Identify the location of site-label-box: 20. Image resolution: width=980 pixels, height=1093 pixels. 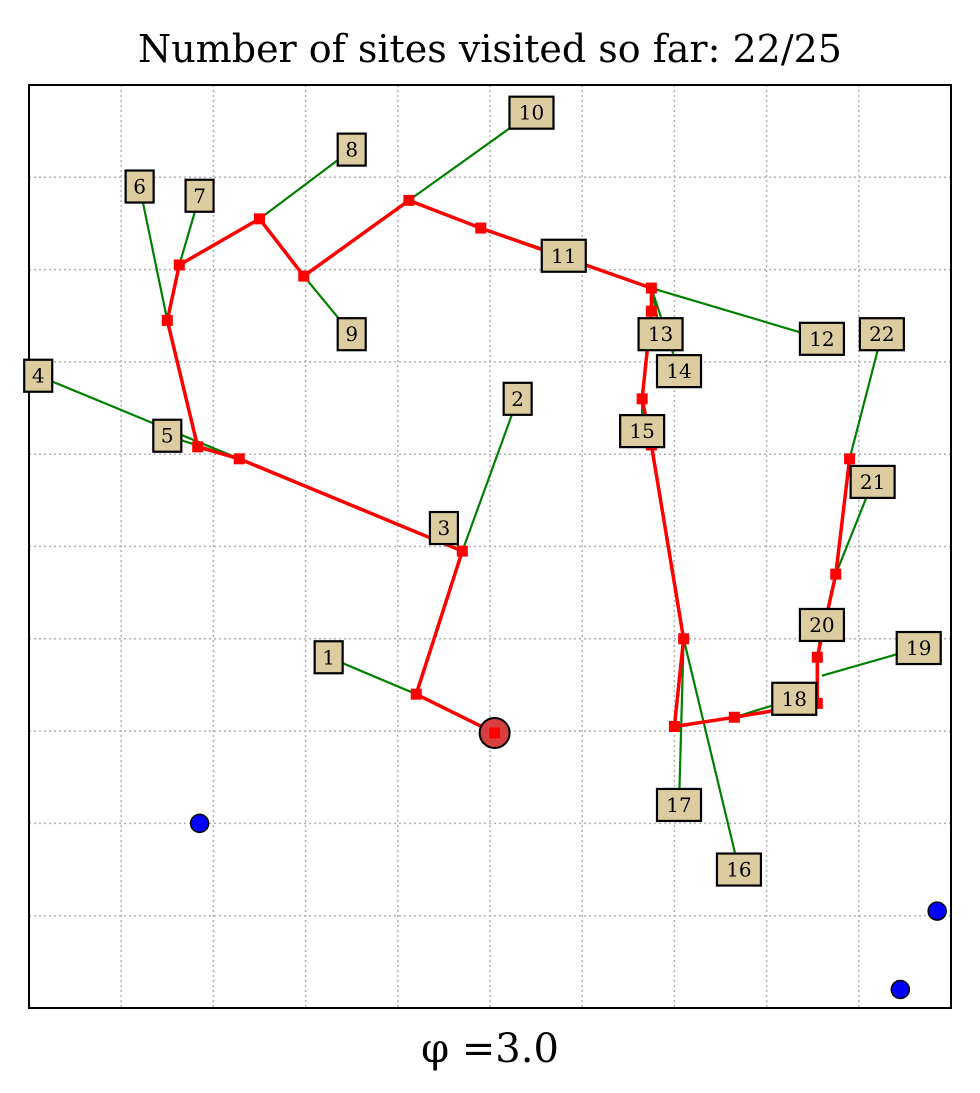
(822, 625).